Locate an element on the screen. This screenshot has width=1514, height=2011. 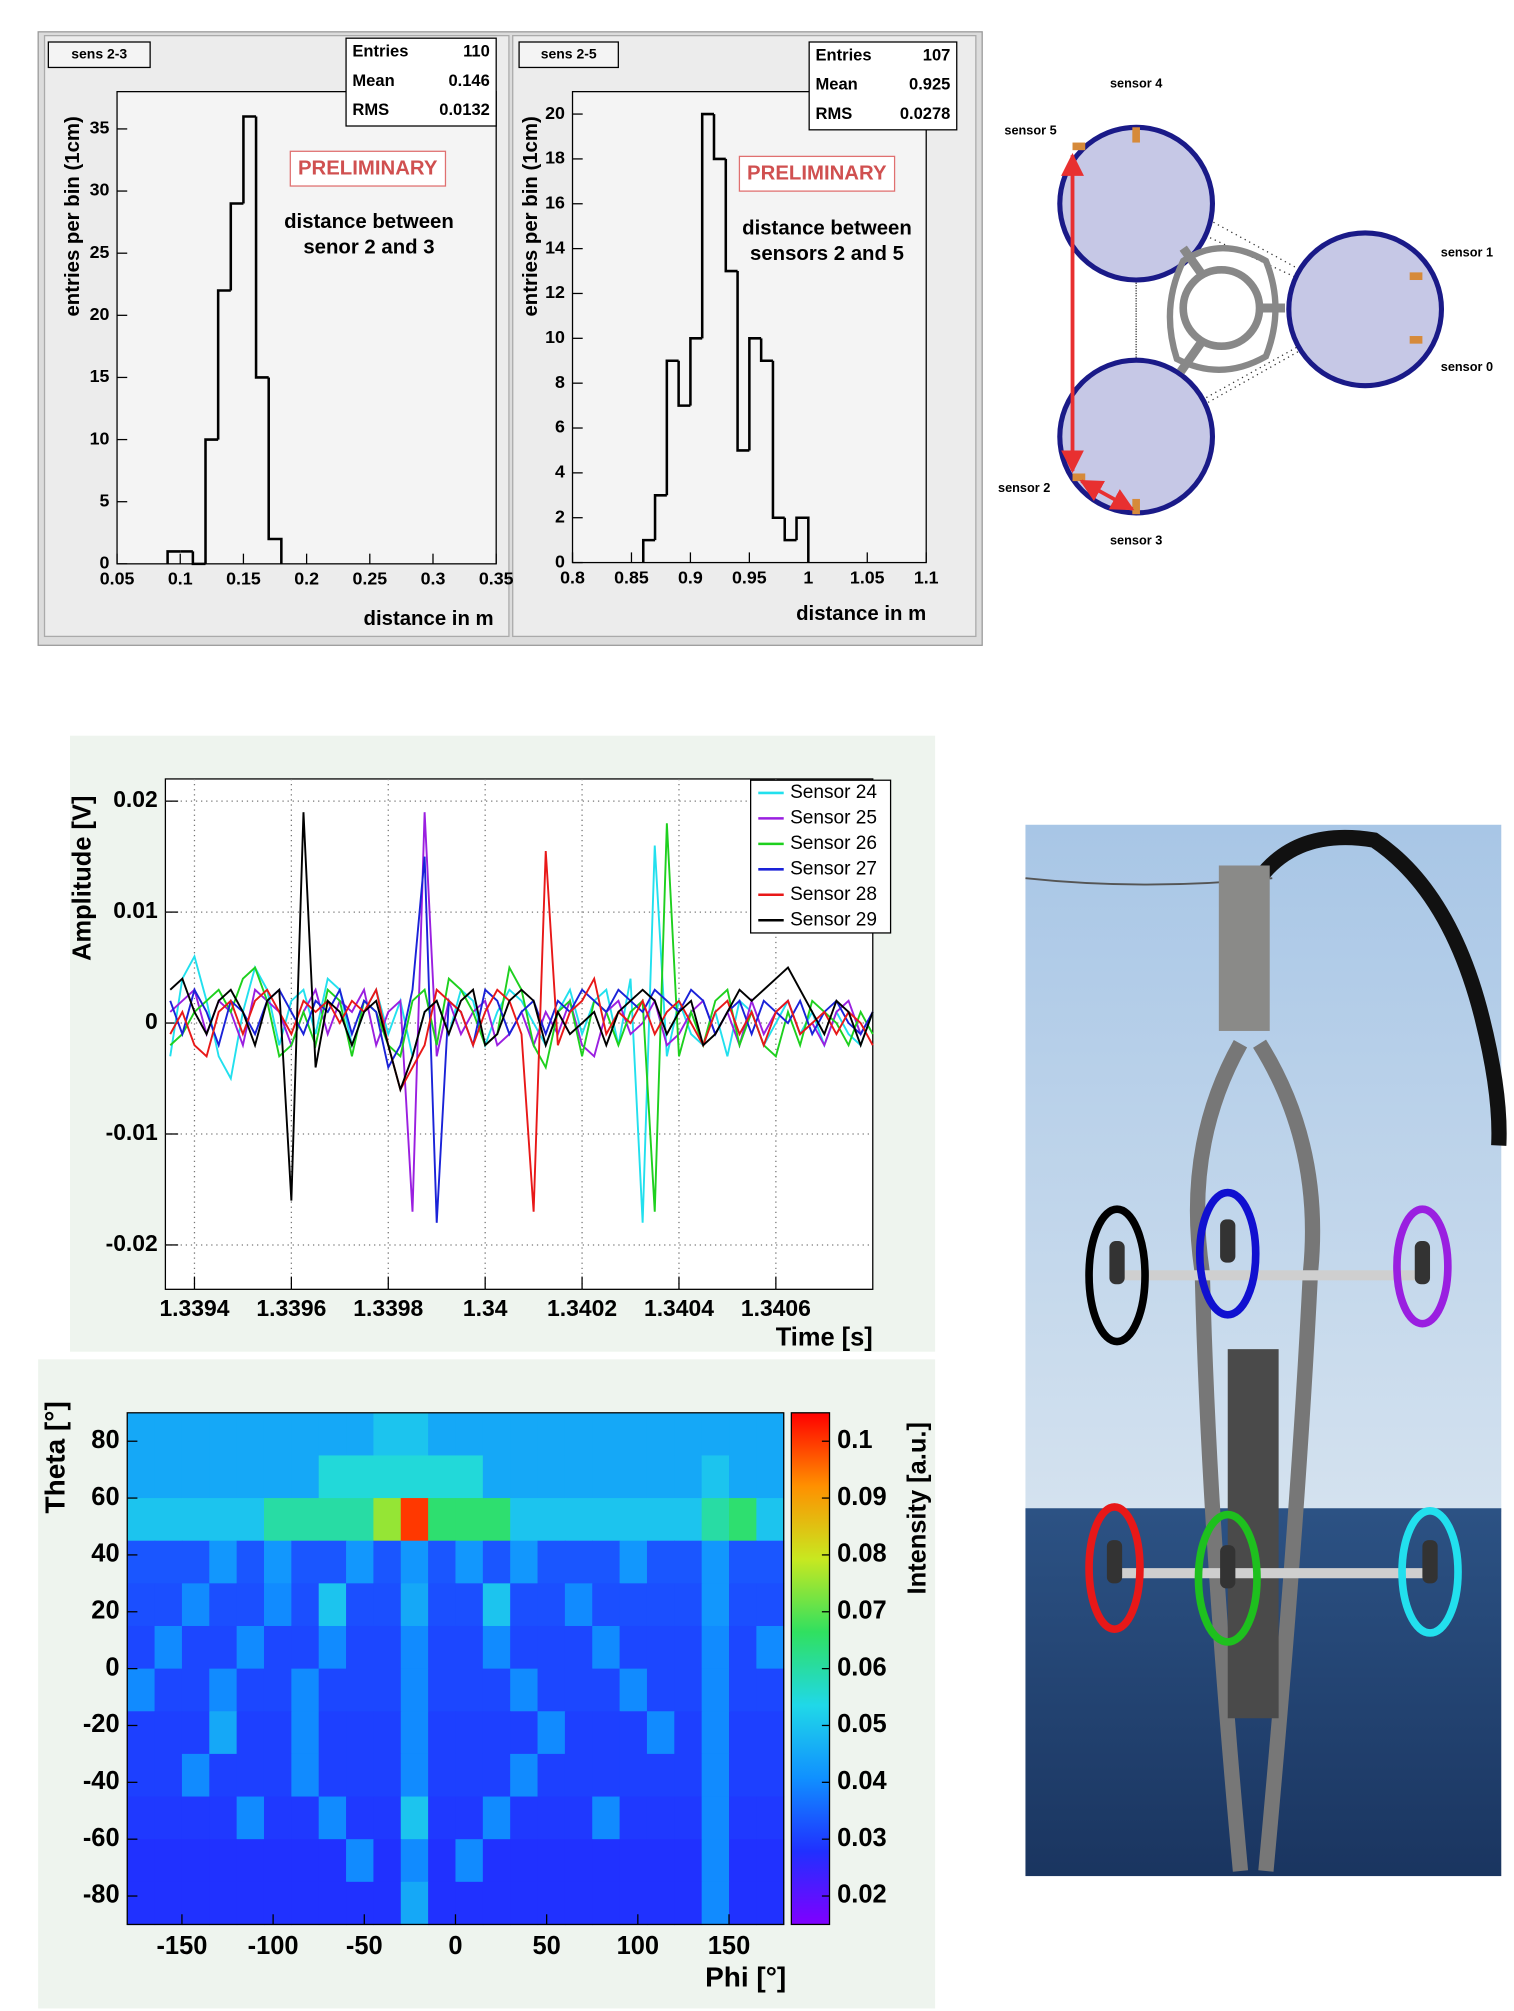
sensor-label: sensor 2 is located at coordinates (1024, 487).